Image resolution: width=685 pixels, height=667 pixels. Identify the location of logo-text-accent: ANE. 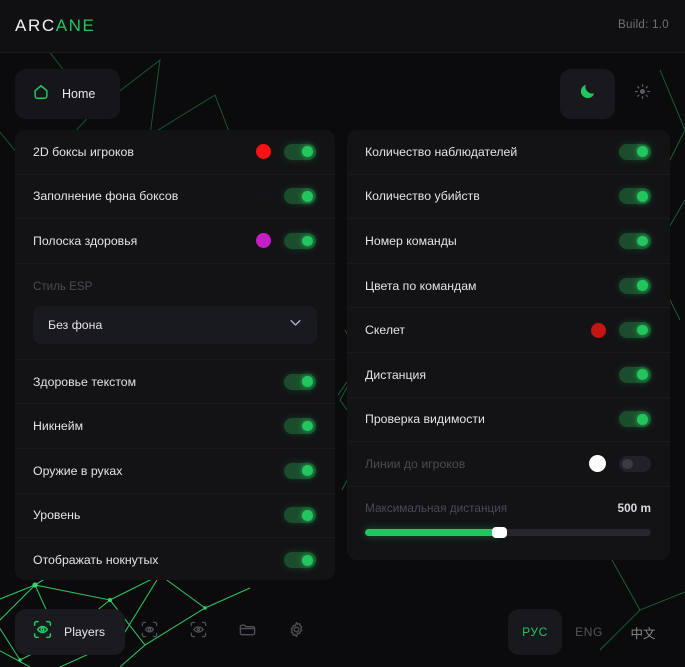
(75, 25).